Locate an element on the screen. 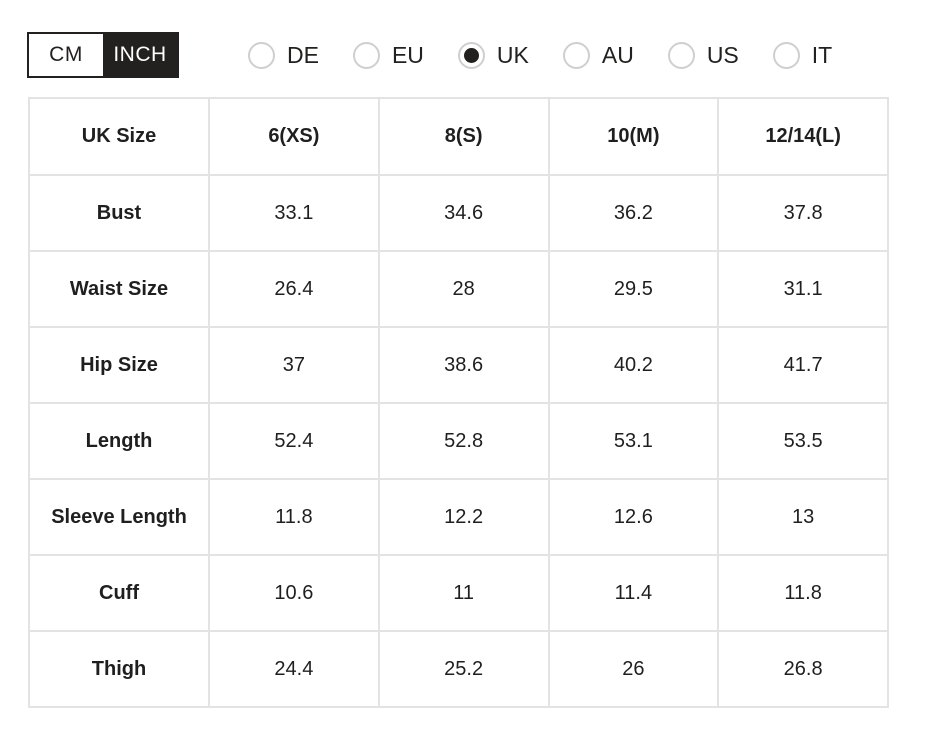 This screenshot has width=945, height=743. table-row: Hip Size 37 38.6 40.2 41.7 is located at coordinates (458, 365).